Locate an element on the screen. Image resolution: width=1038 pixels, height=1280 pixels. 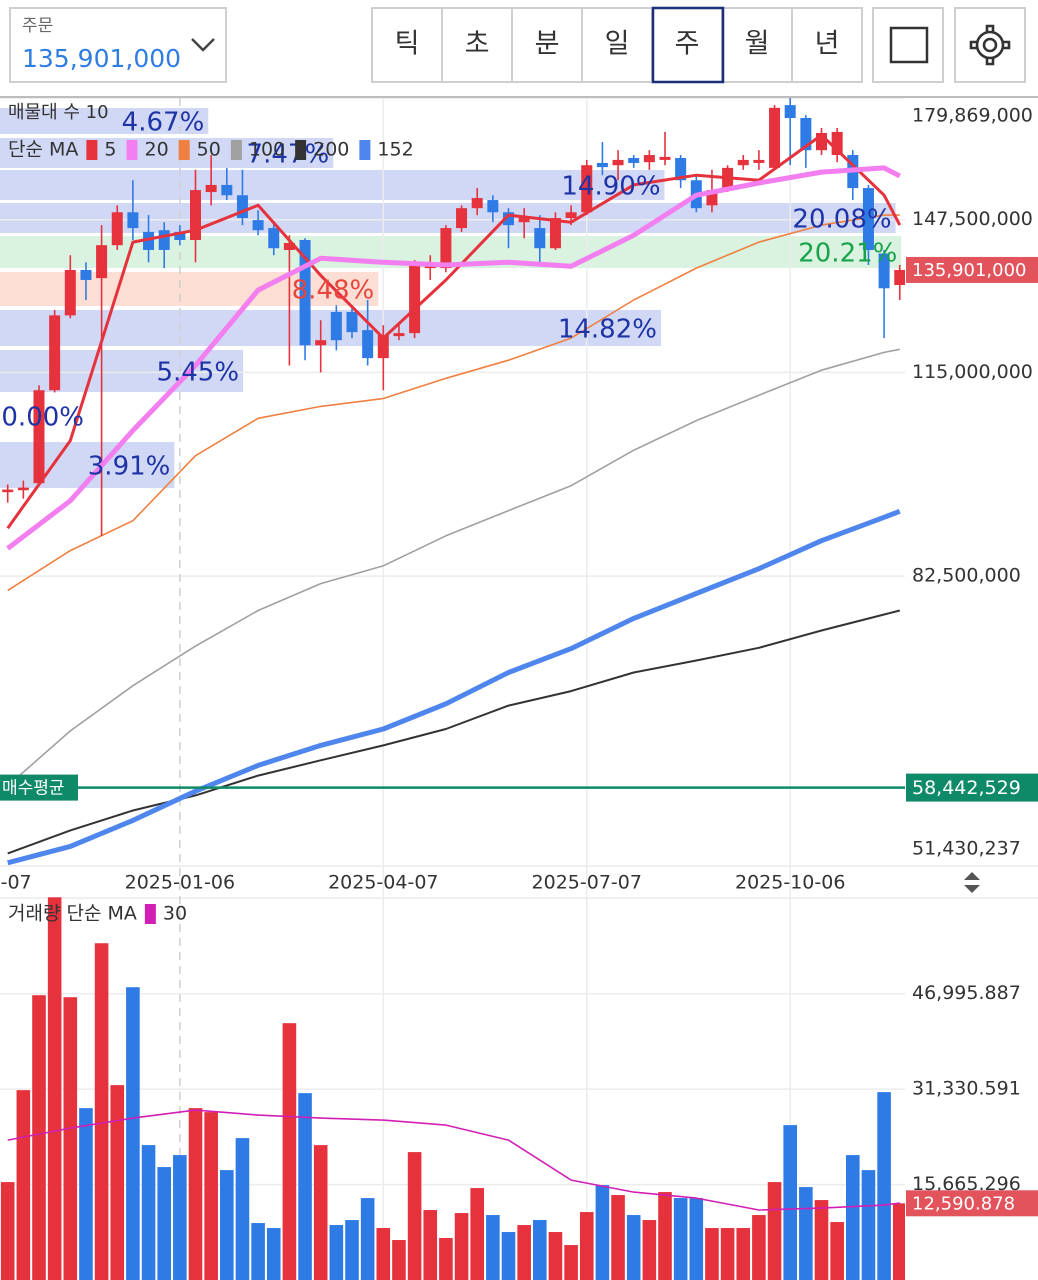
timeframe-label: 틱 is located at coordinates (407, 44).